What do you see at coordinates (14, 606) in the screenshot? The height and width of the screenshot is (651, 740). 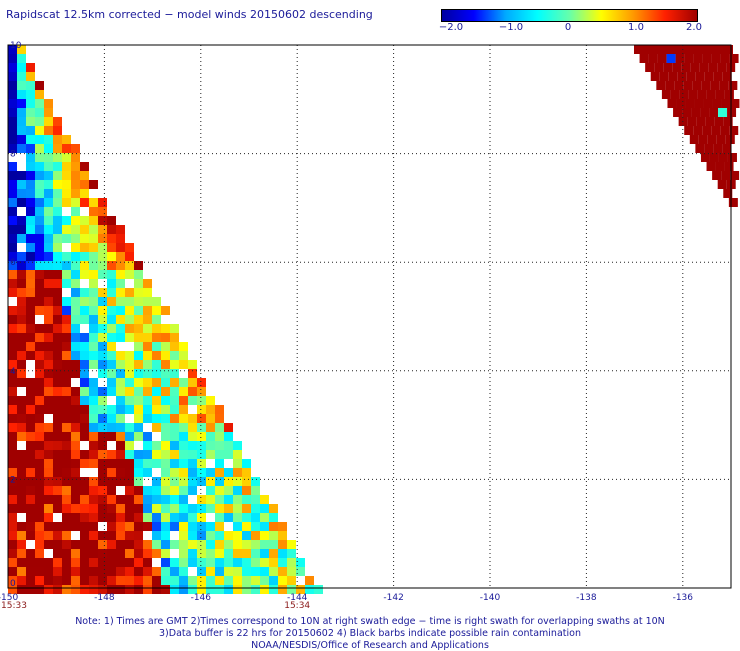 I see `swath-time-label: 15:33` at bounding box center [14, 606].